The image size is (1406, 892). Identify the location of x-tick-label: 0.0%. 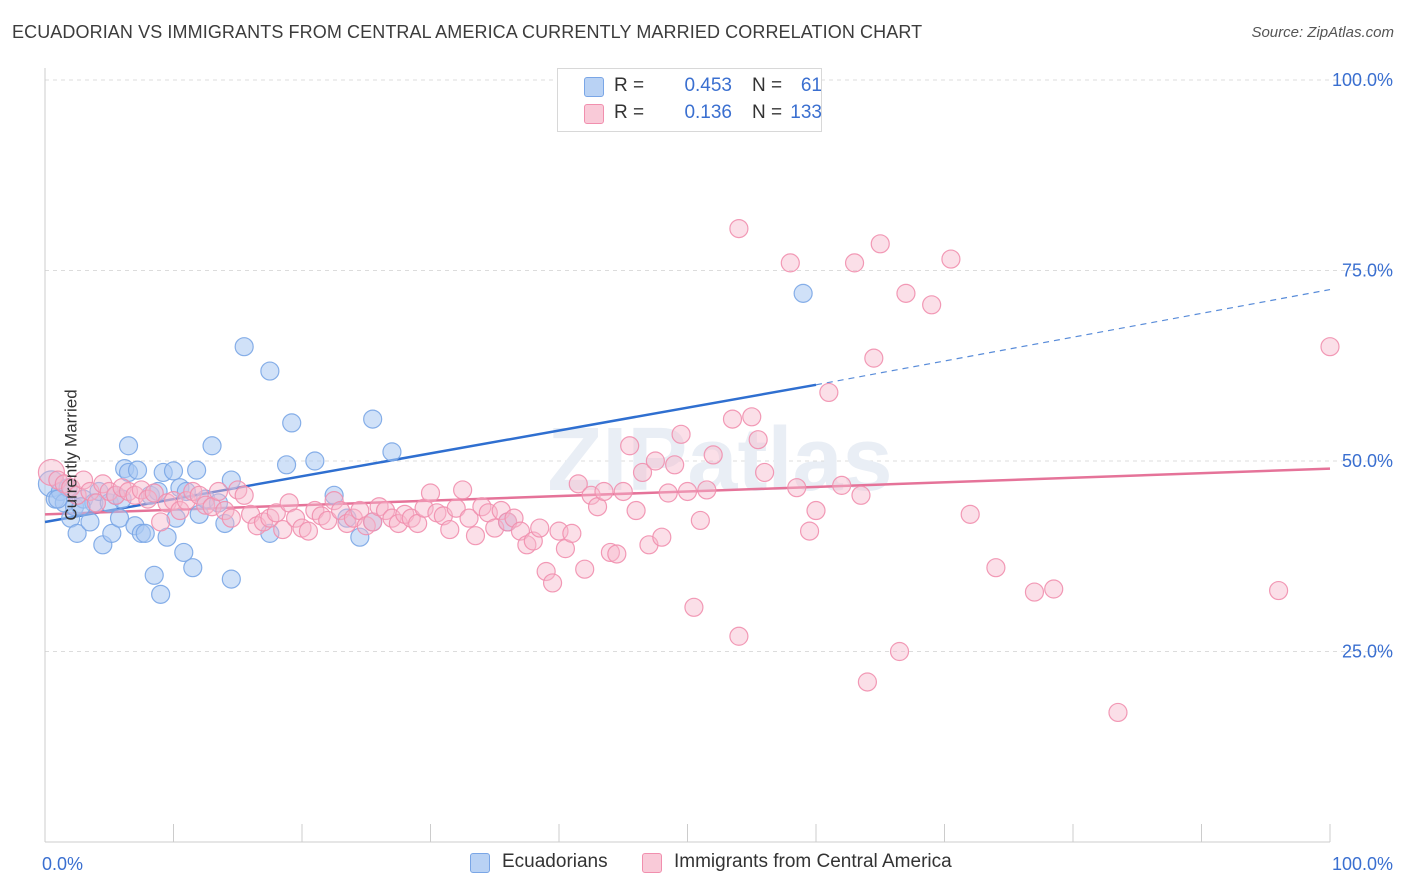
(62, 864).